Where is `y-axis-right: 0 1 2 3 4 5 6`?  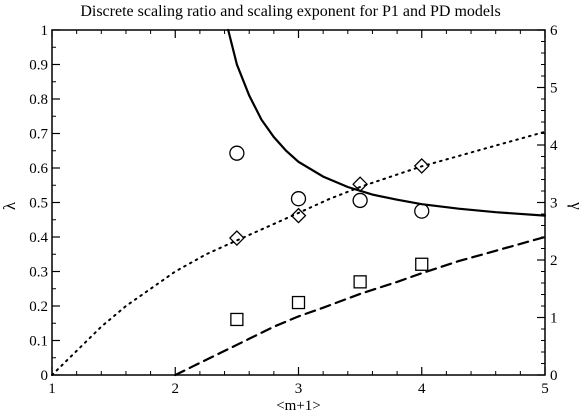
y-axis-right: 0 1 2 3 4 5 6 is located at coordinates (547, 203).